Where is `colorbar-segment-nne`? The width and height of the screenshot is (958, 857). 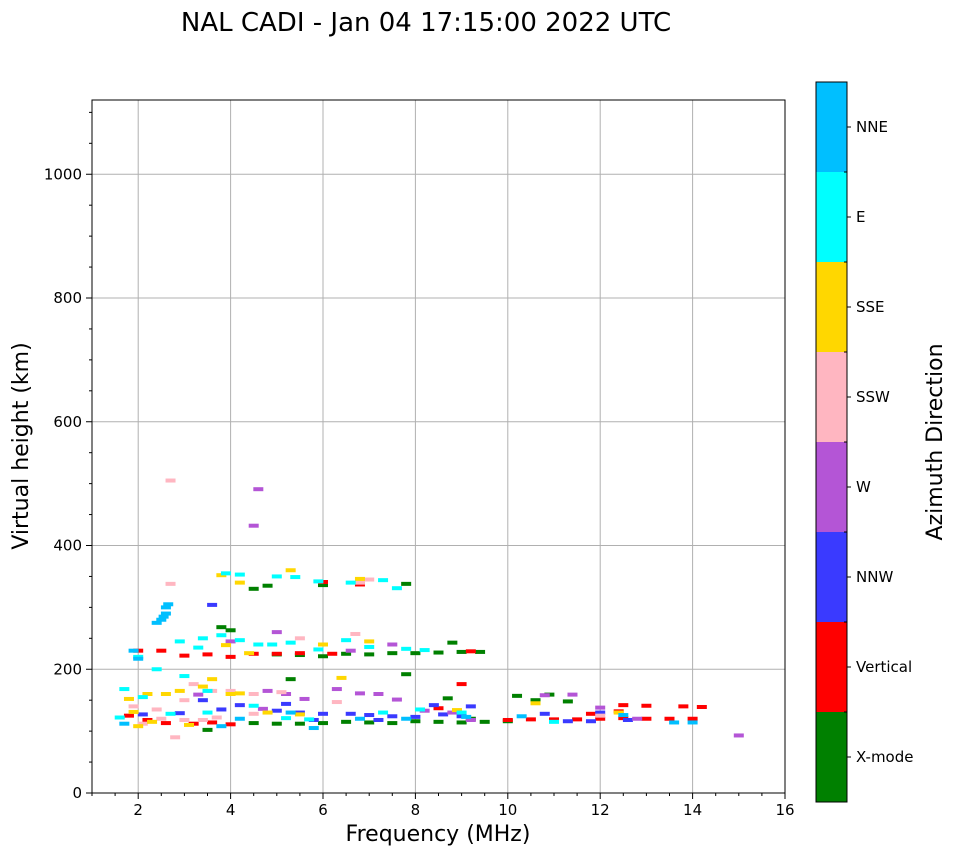
colorbar-segment-nne is located at coordinates (831, 127).